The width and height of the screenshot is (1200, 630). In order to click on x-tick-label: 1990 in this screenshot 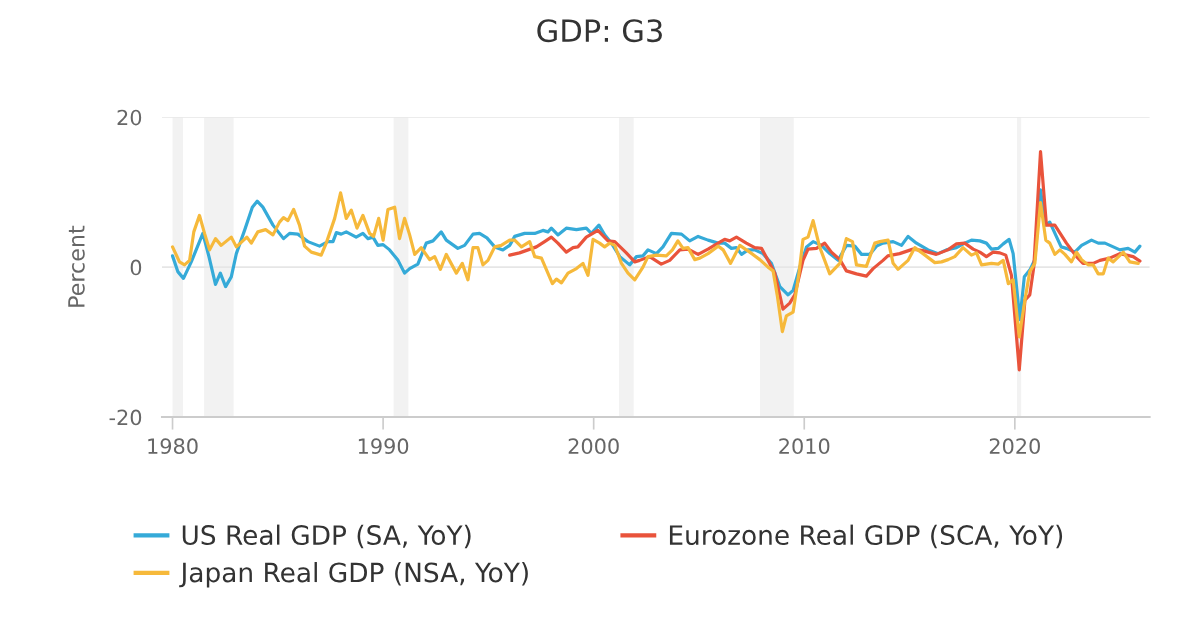, I will do `click(383, 446)`.